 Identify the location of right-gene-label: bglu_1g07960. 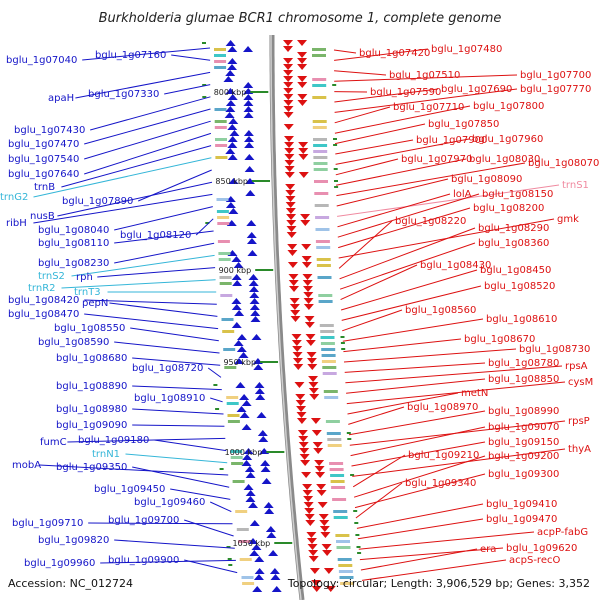
(507, 139).